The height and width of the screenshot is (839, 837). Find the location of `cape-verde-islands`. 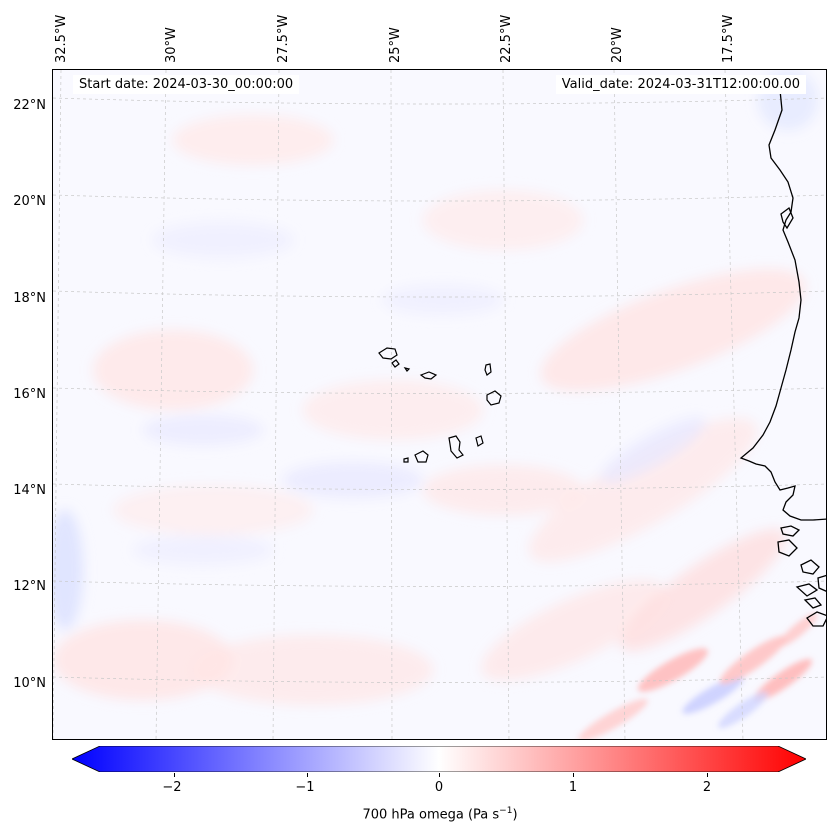

cape-verde-islands is located at coordinates (440, 405).